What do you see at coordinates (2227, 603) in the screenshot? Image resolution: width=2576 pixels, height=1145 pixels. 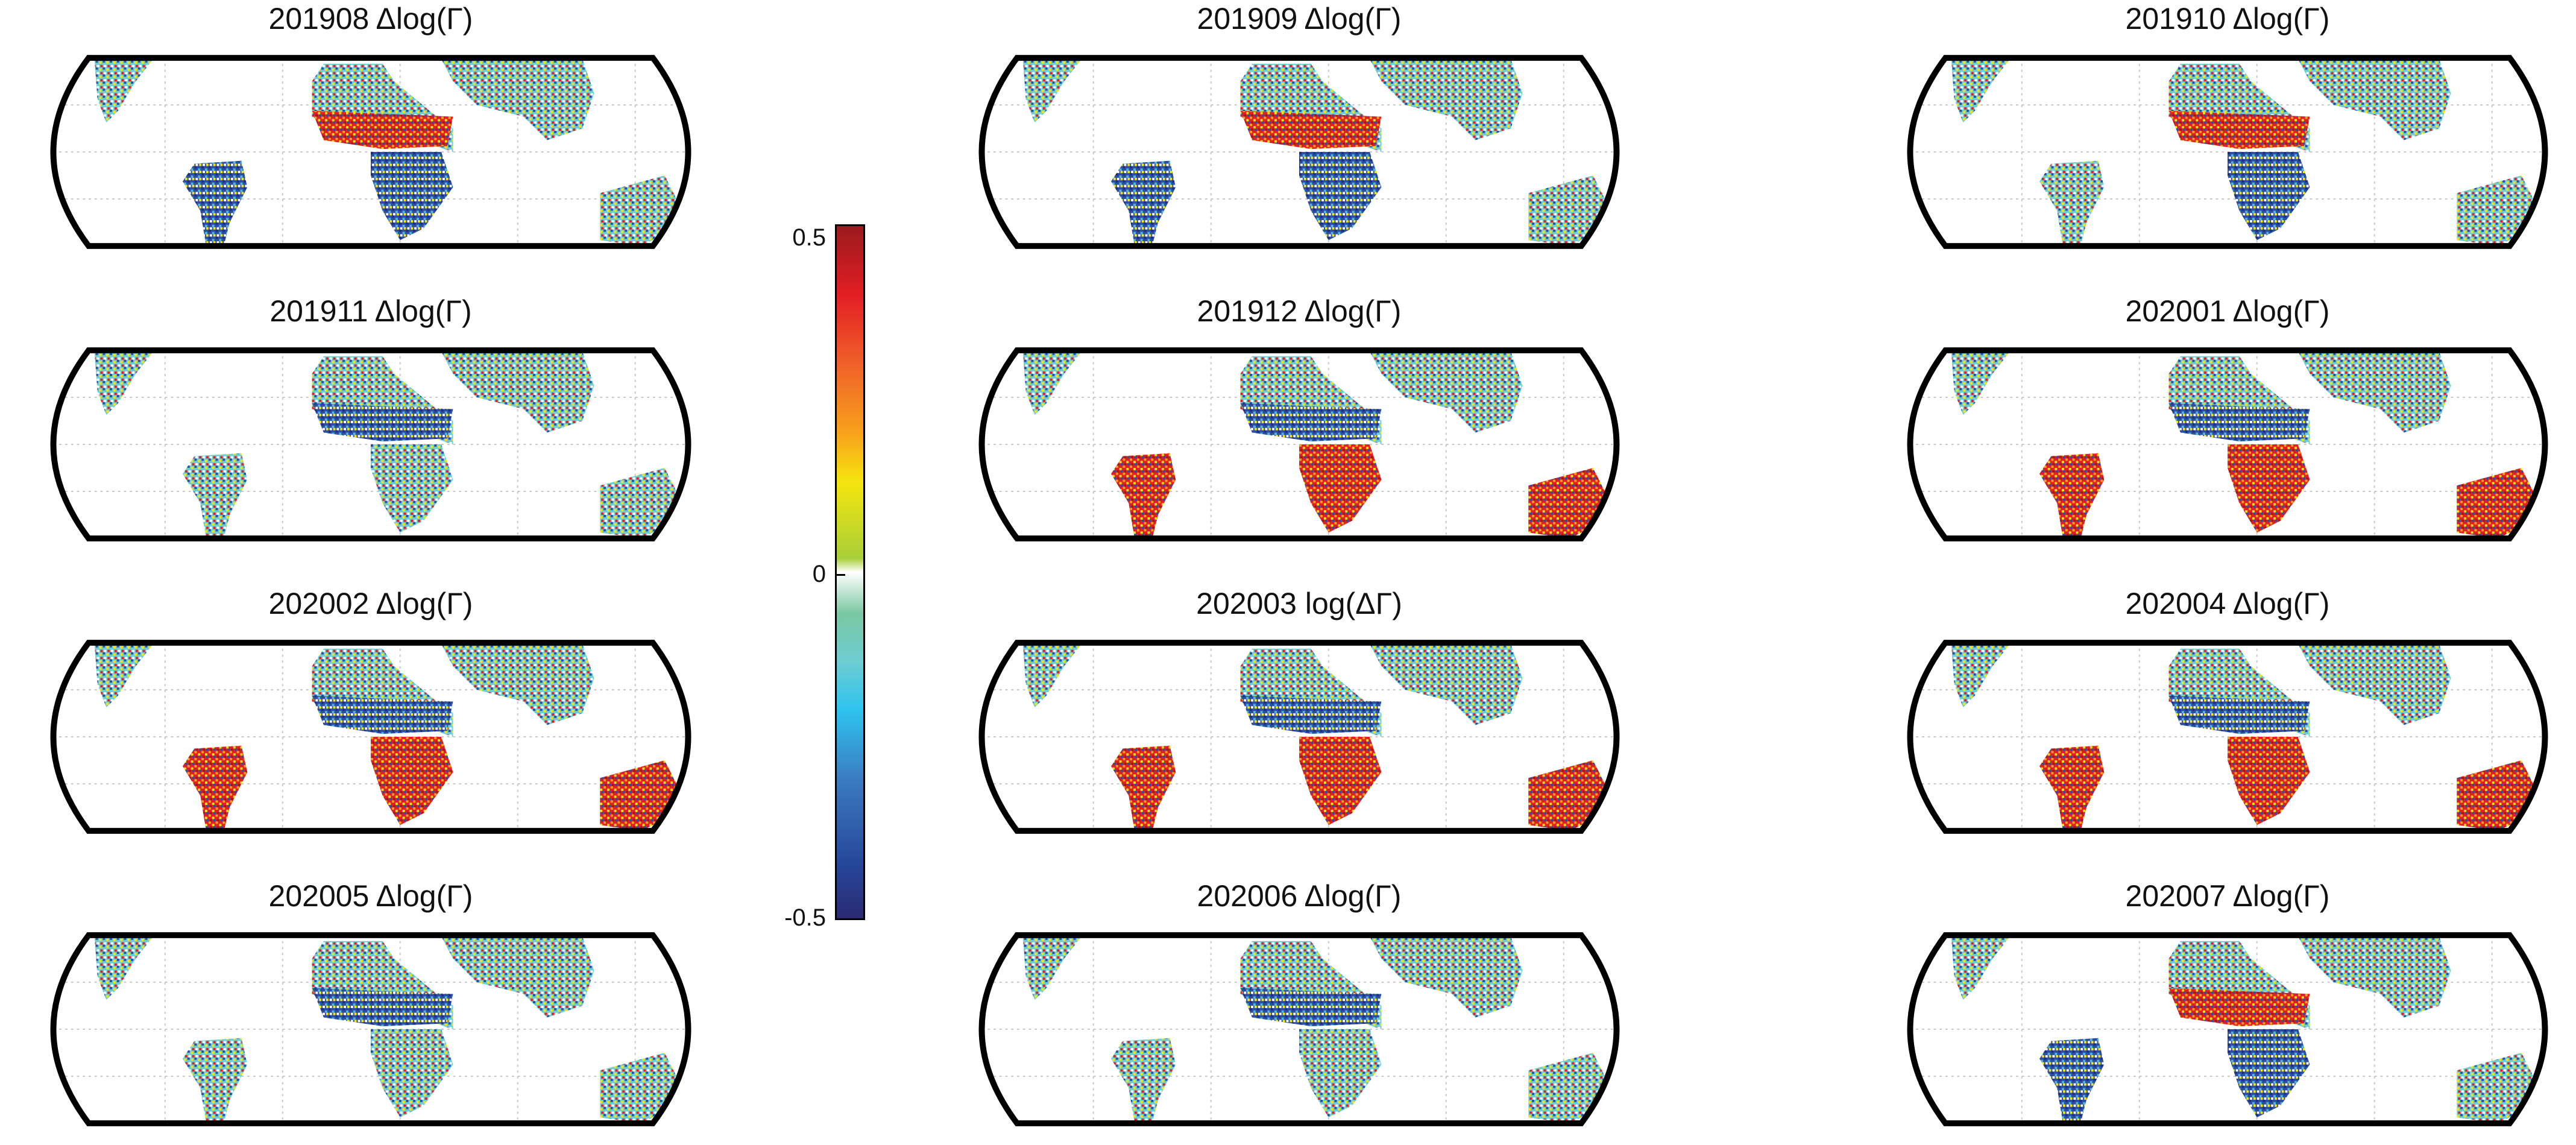 I see `panel-title: 202004 Δlog(Γ)` at bounding box center [2227, 603].